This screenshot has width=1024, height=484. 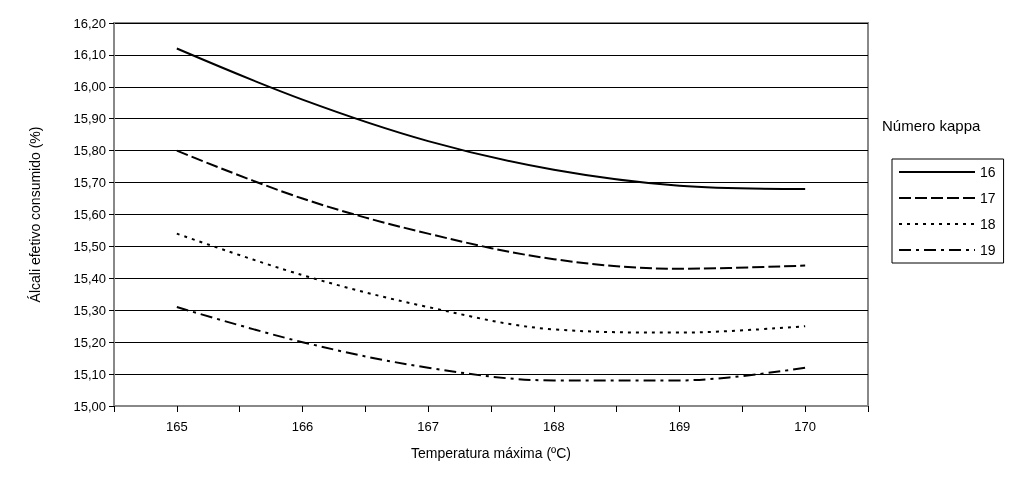 What do you see at coordinates (89, 55) in the screenshot?
I see `y-tick-label: 16,10` at bounding box center [89, 55].